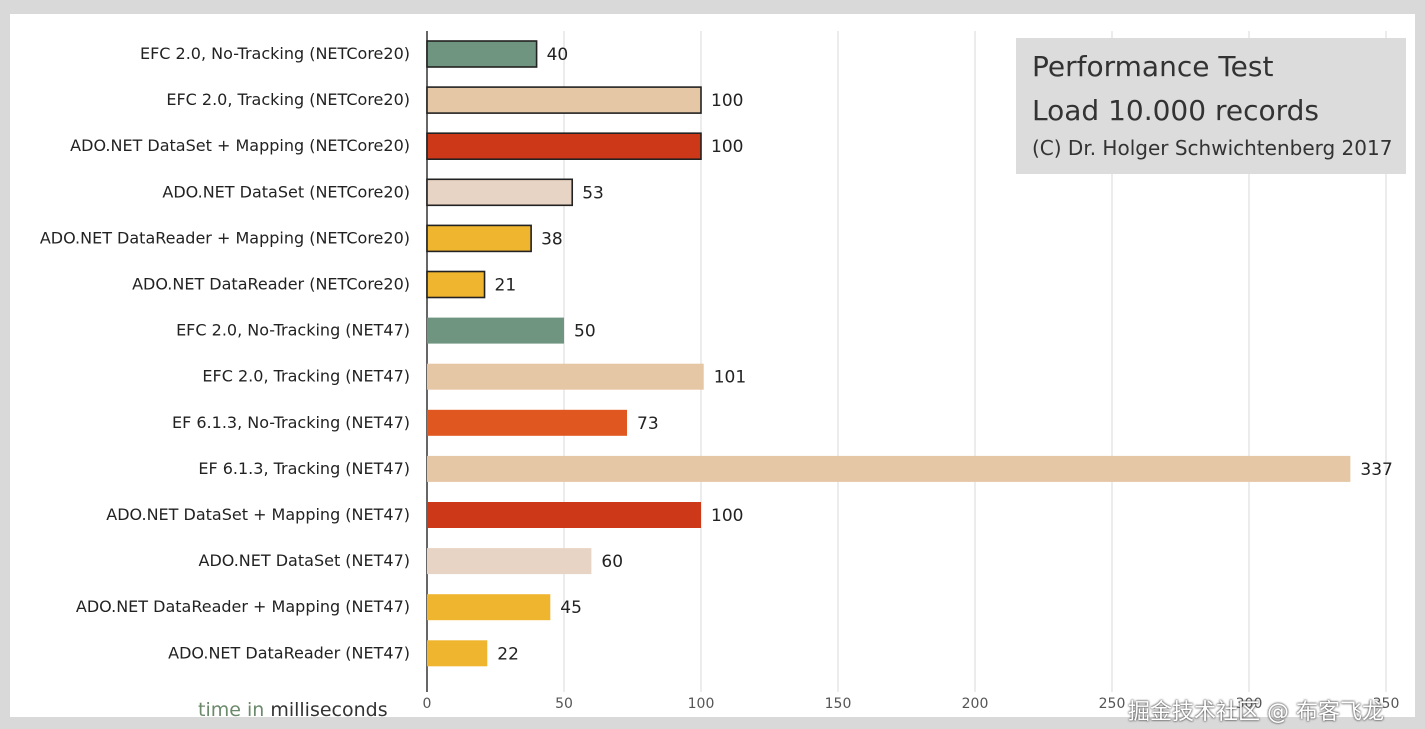 This screenshot has width=1425, height=729. Describe the element at coordinates (293, 330) in the screenshot. I see `category-label: EFC 2.0, No-Tracking (NET47)` at that location.